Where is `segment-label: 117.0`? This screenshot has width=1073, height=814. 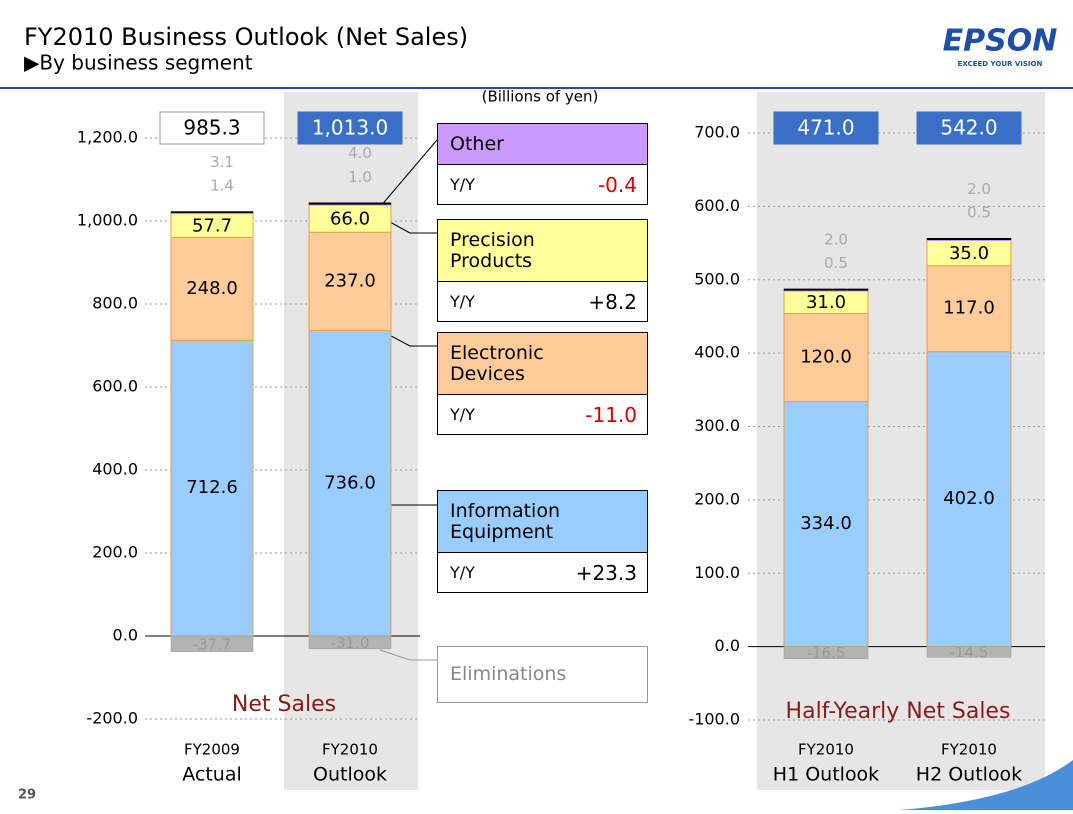 segment-label: 117.0 is located at coordinates (969, 308).